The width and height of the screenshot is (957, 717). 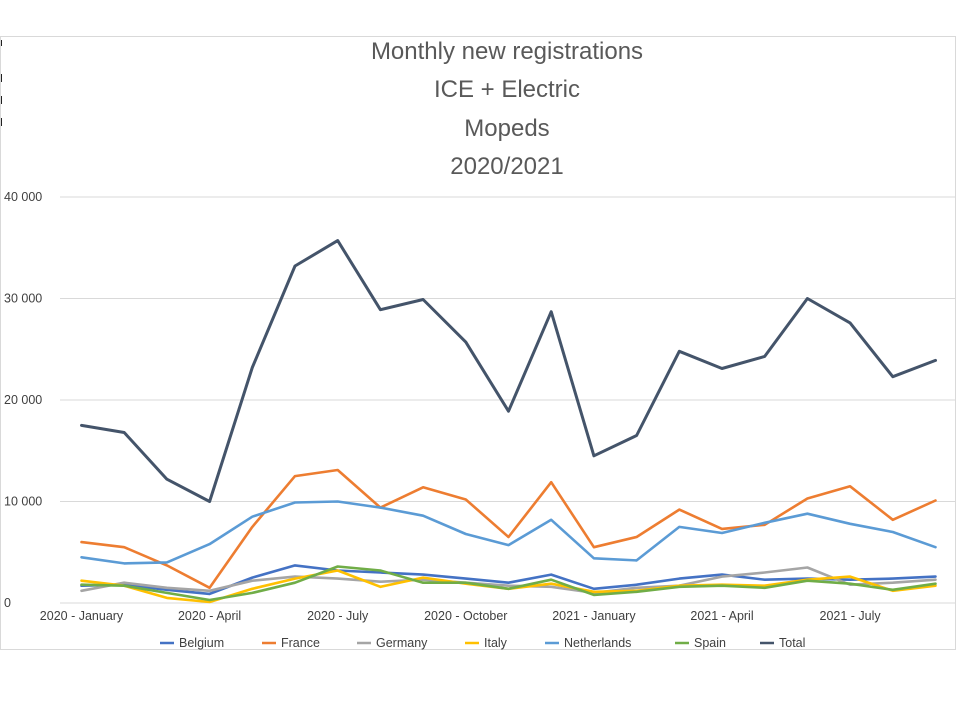 I want to click on x-tick-label: 2021 - April, so click(x=721, y=616).